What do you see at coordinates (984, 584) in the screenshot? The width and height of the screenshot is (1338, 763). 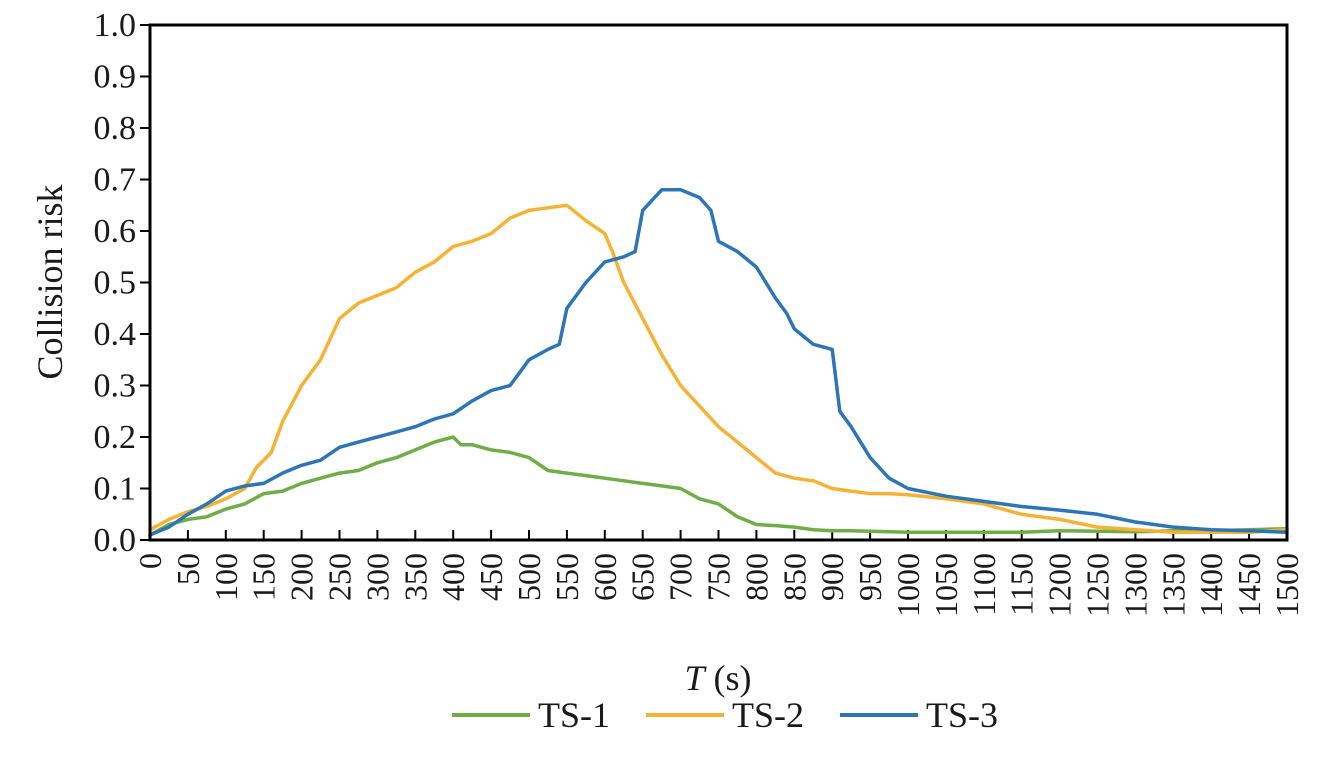 I see `x-tick-label: 1100` at bounding box center [984, 584].